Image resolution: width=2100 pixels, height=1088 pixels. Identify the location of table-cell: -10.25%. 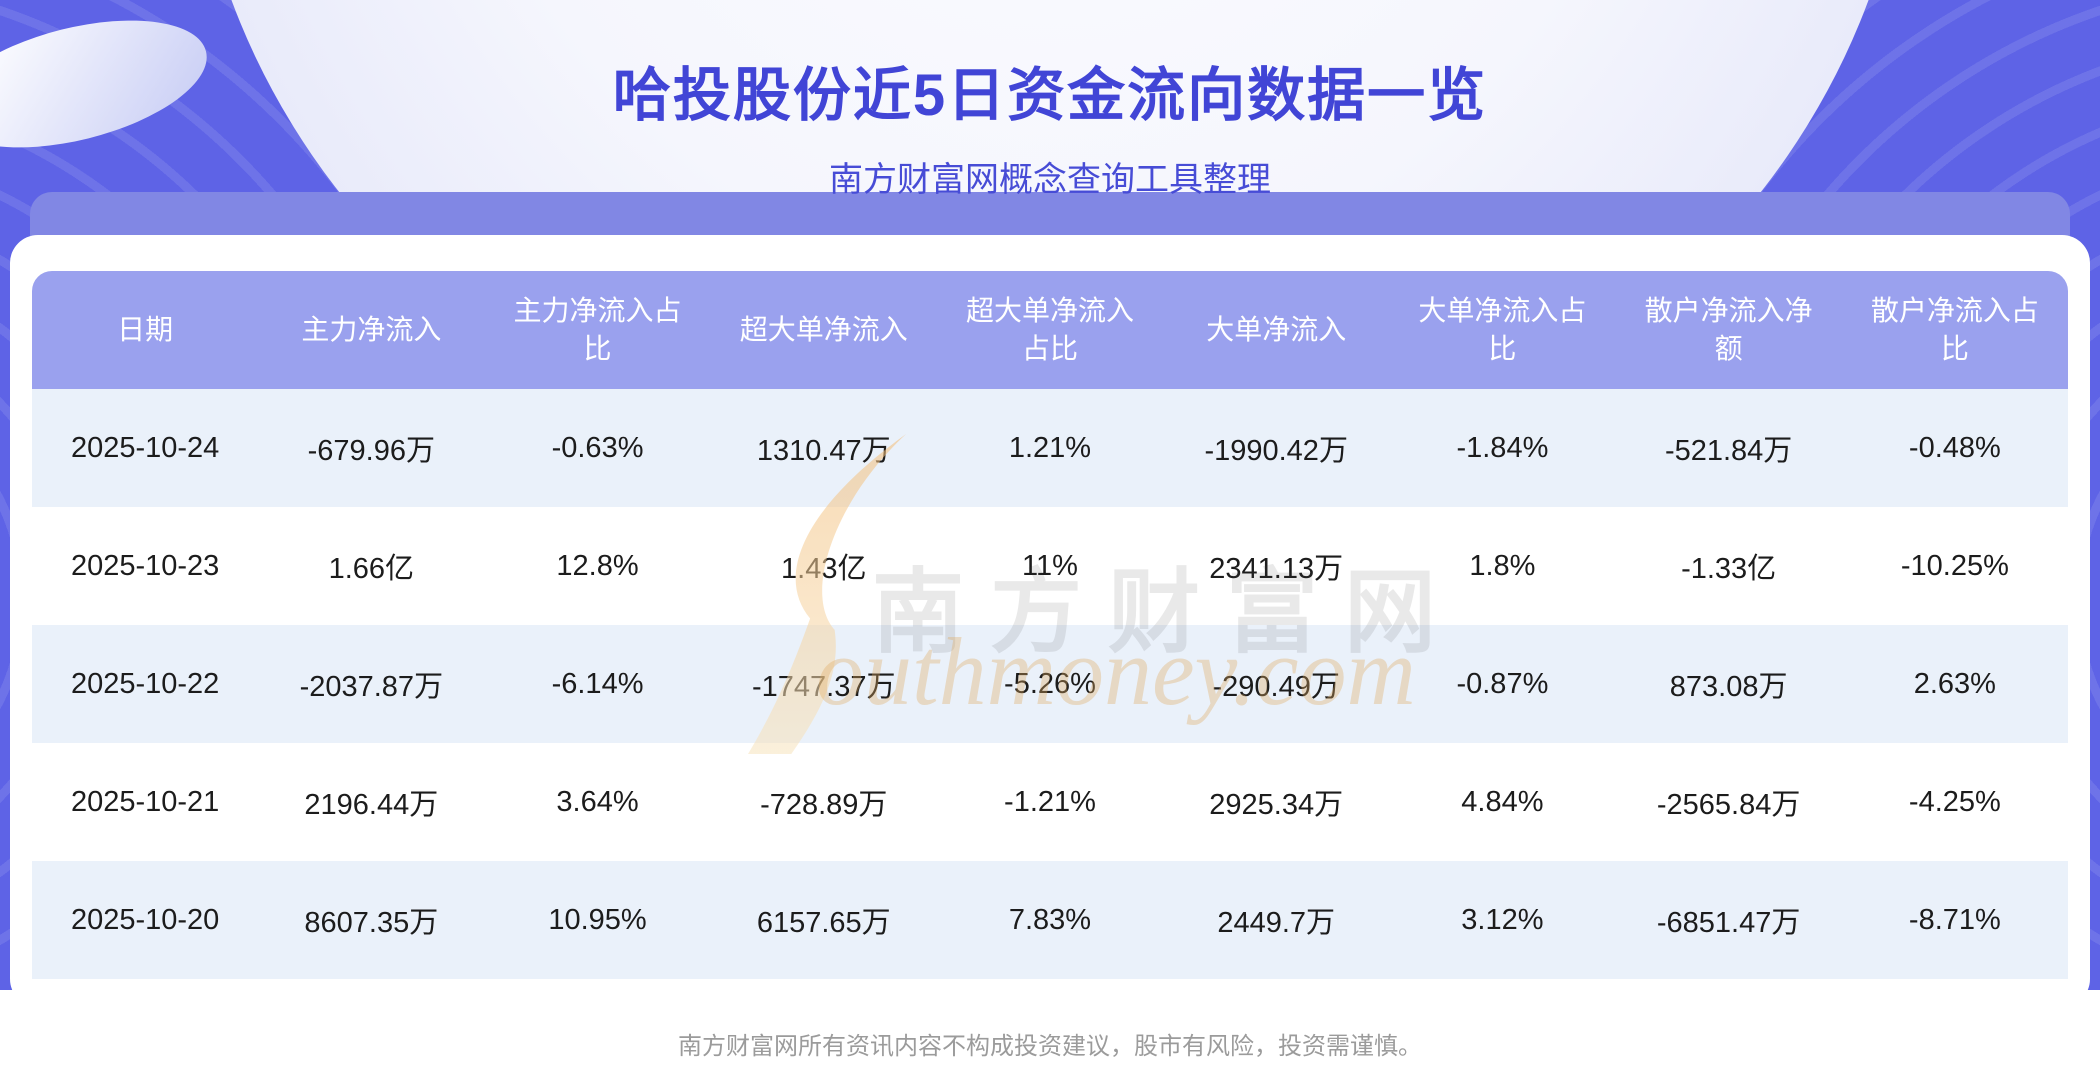
(1954, 565).